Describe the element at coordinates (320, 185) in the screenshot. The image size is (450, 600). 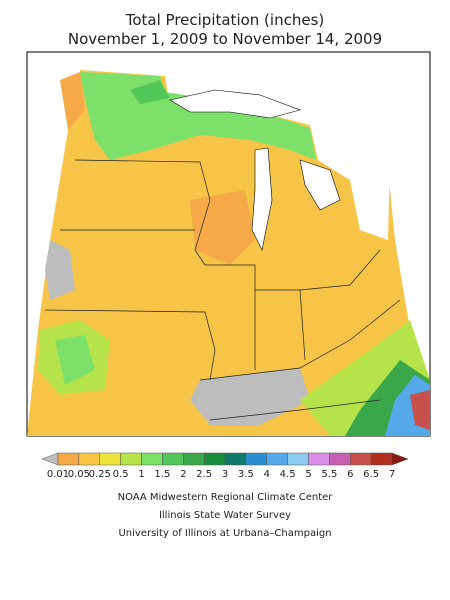
I see `lake-huron` at that location.